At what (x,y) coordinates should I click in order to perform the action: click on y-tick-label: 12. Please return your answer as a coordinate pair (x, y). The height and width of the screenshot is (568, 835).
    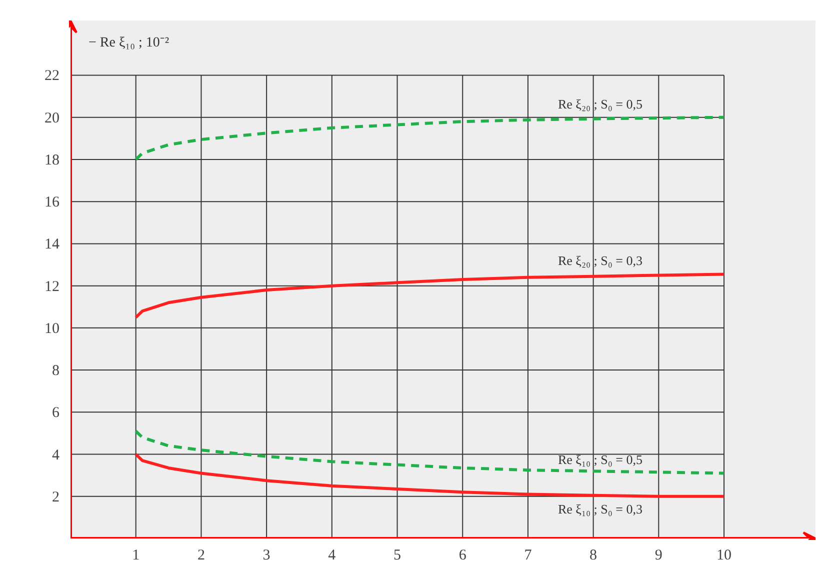
    Looking at the image, I should click on (52, 286).